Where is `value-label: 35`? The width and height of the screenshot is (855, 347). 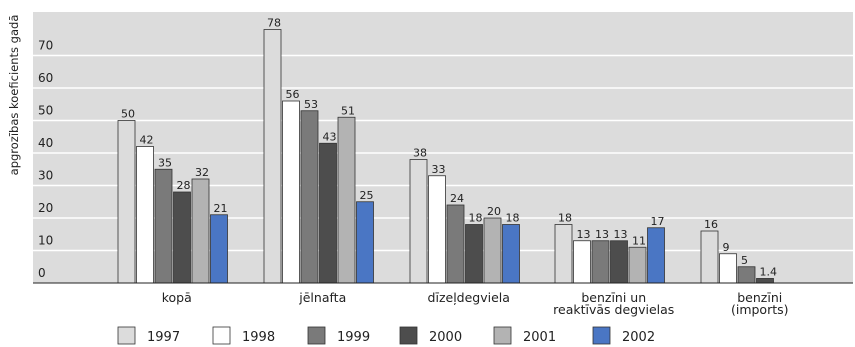
value-label: 35 is located at coordinates (165, 162).